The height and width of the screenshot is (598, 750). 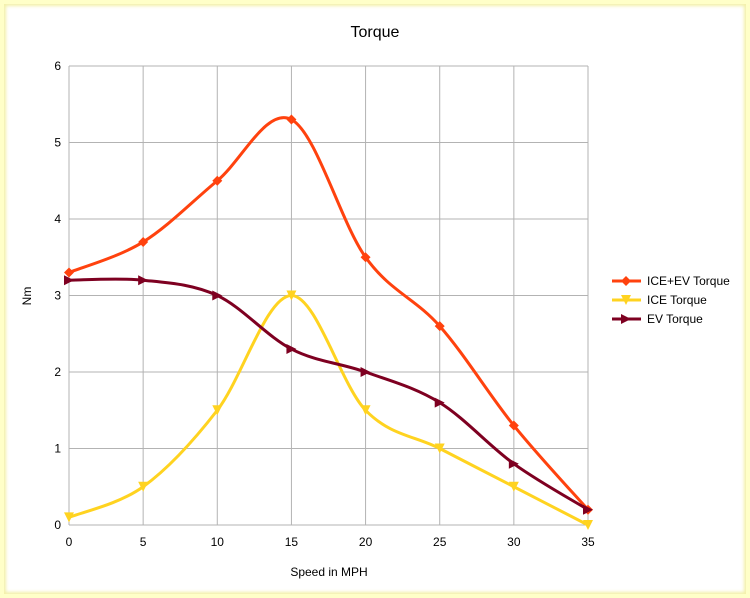 I want to click on x-axis-label: Speed in MPH, so click(x=328, y=572).